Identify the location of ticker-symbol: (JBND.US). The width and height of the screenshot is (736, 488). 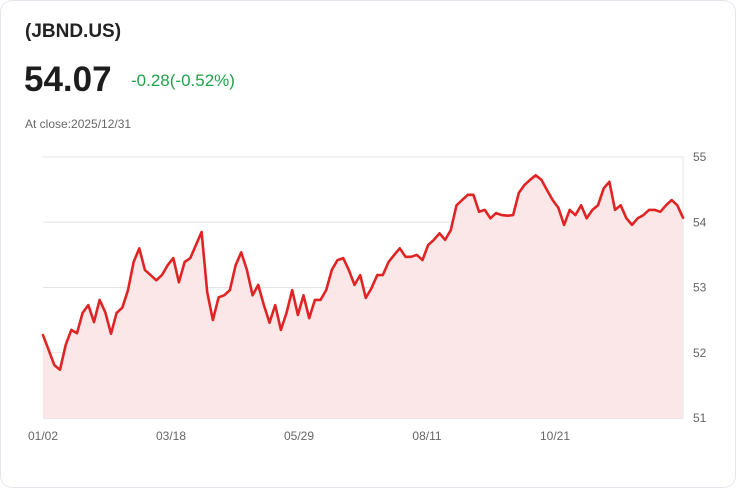
(73, 31).